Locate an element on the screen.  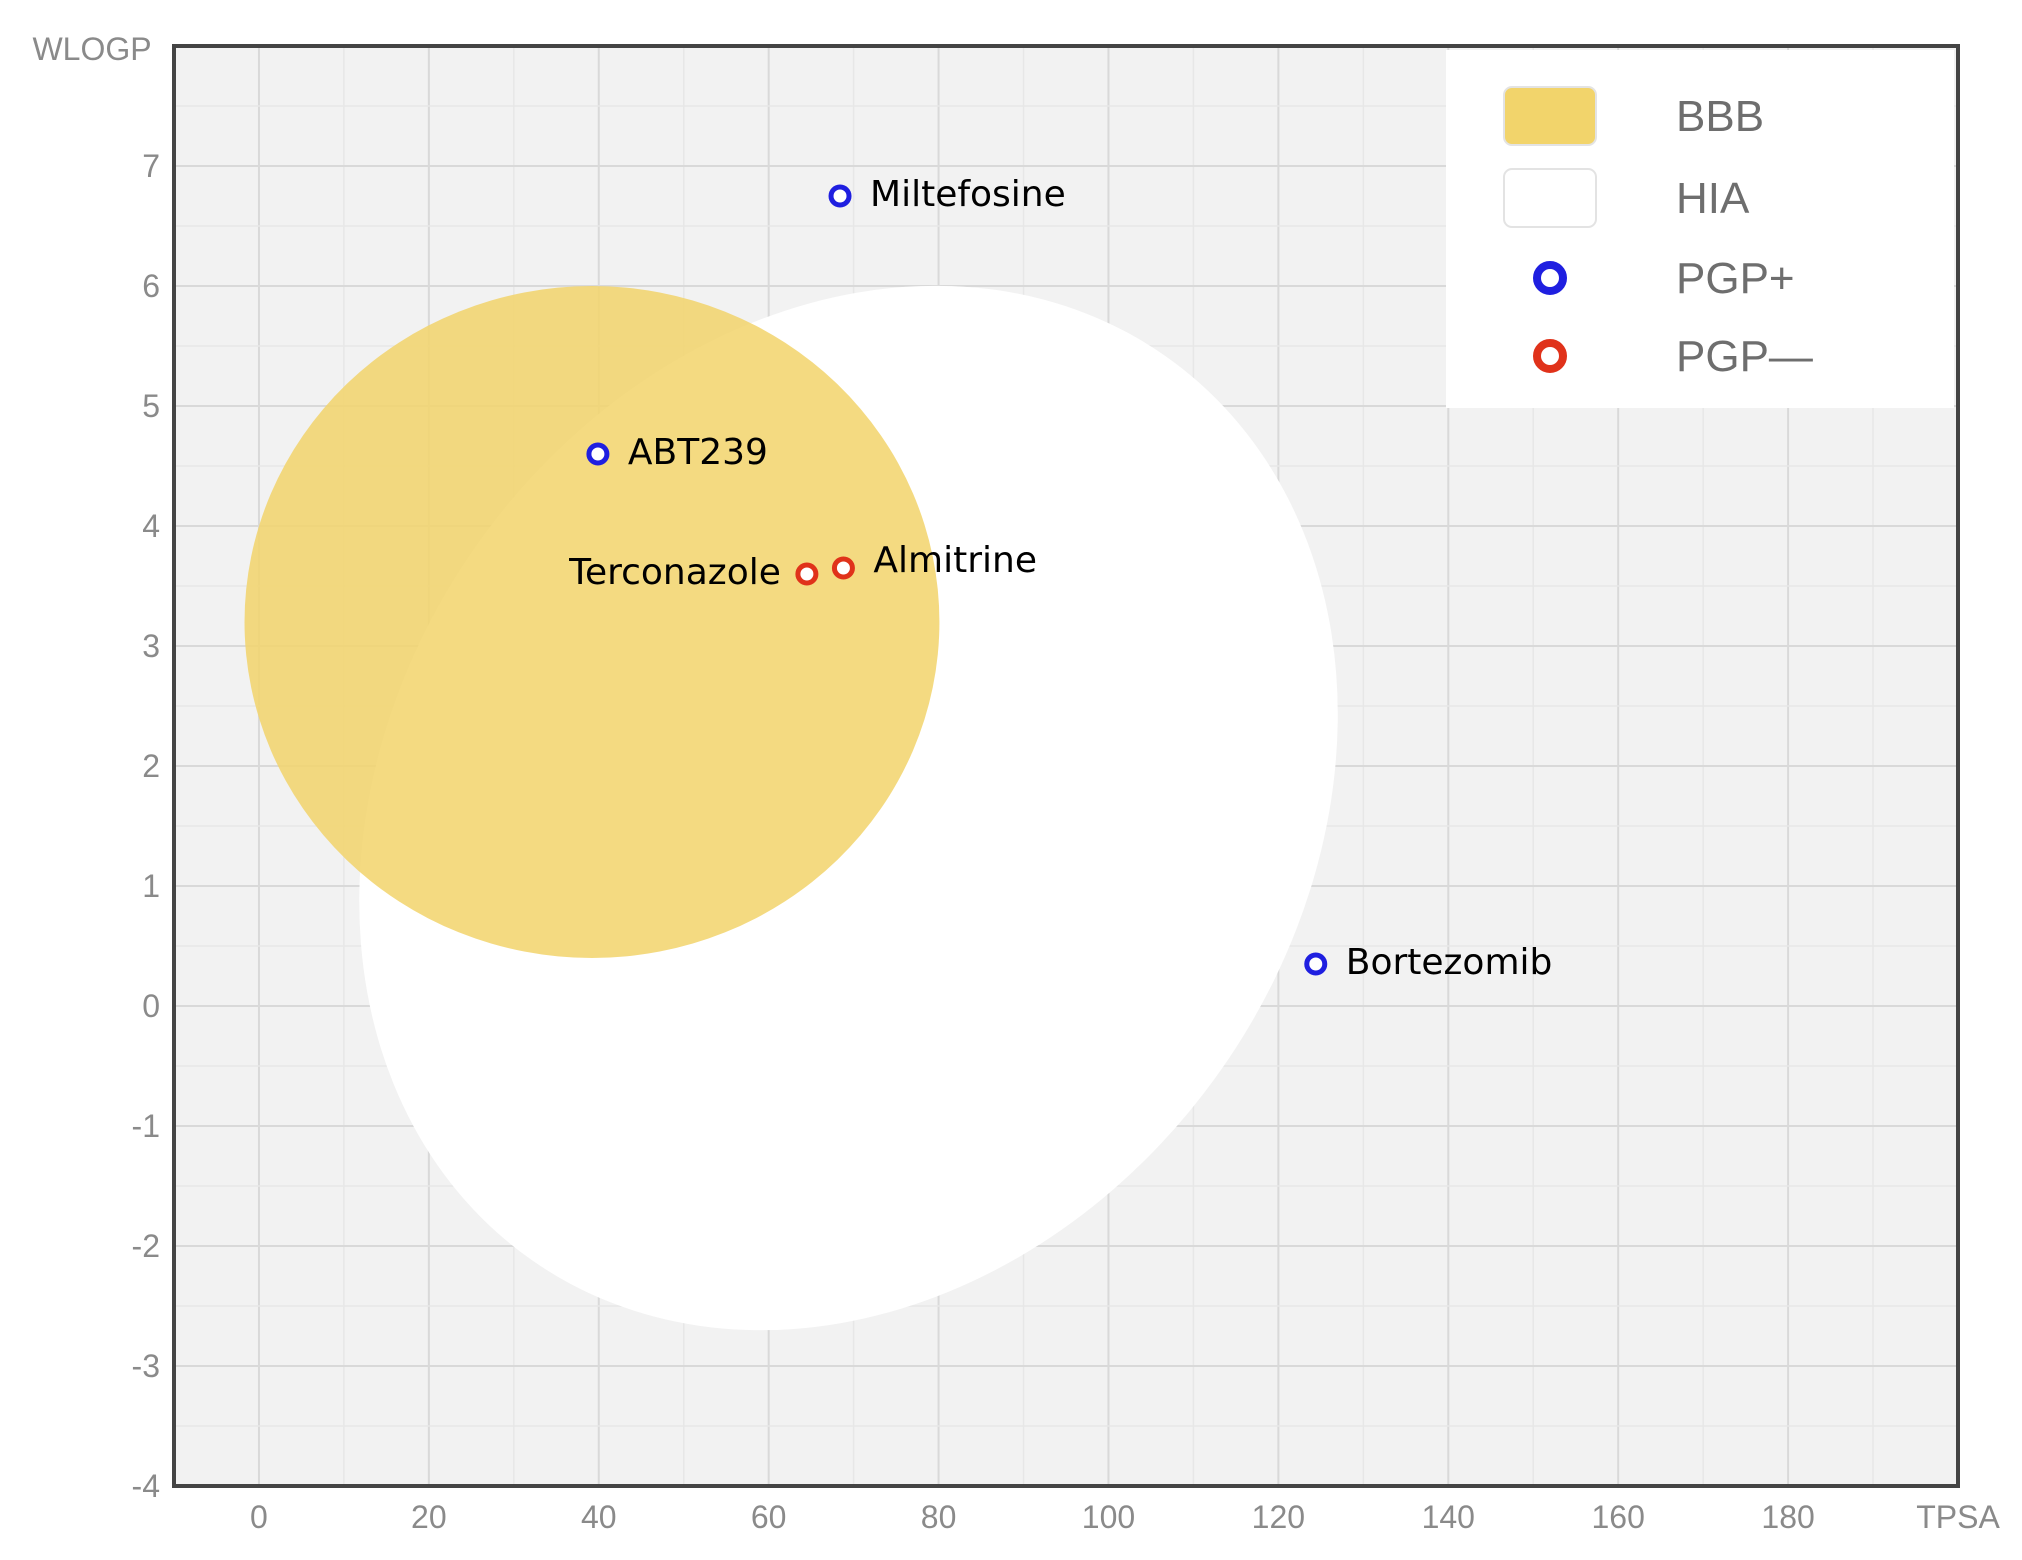
x-tick-label: 120 is located at coordinates (1278, 1517).